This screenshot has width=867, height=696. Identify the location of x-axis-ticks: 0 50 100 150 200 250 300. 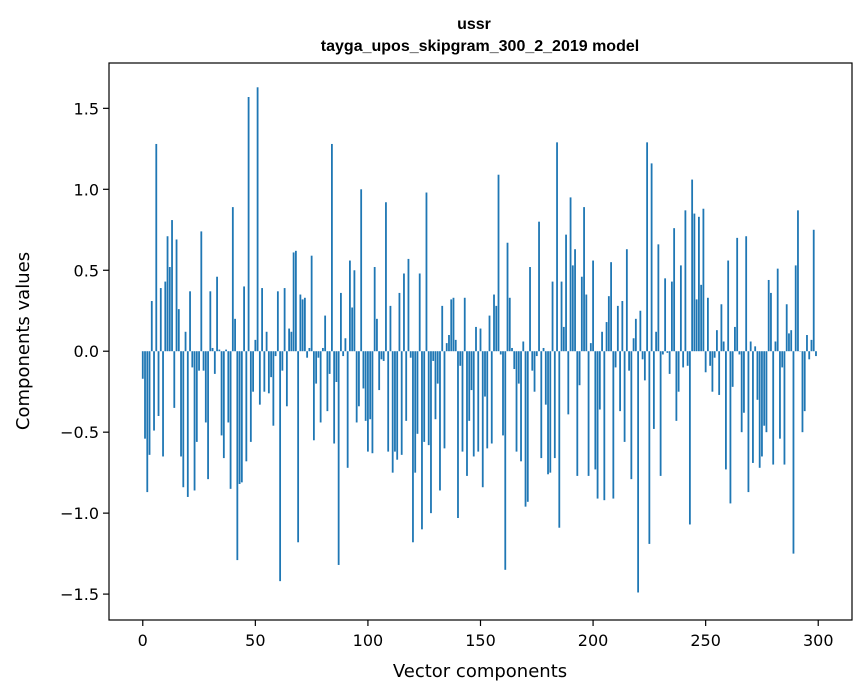
(486, 635).